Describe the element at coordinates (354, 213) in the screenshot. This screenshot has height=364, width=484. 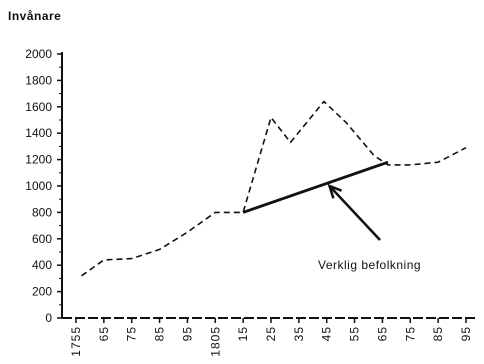
I see `annotation-arrow` at that location.